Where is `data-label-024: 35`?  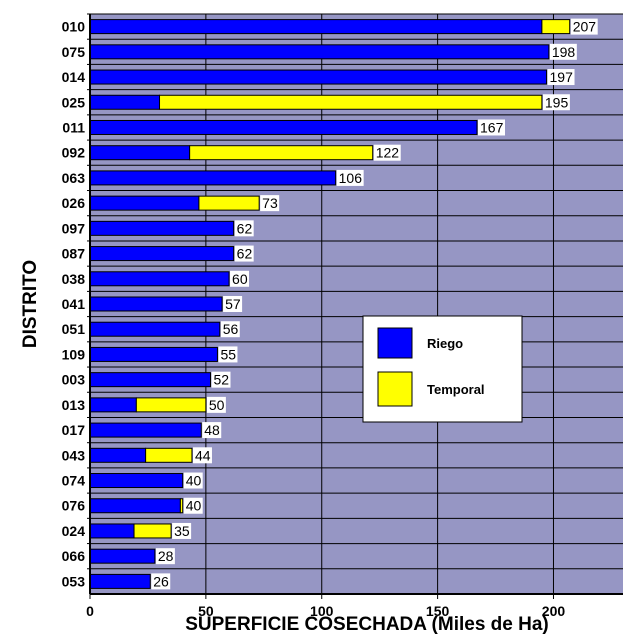
data-label-024: 35 is located at coordinates (182, 531).